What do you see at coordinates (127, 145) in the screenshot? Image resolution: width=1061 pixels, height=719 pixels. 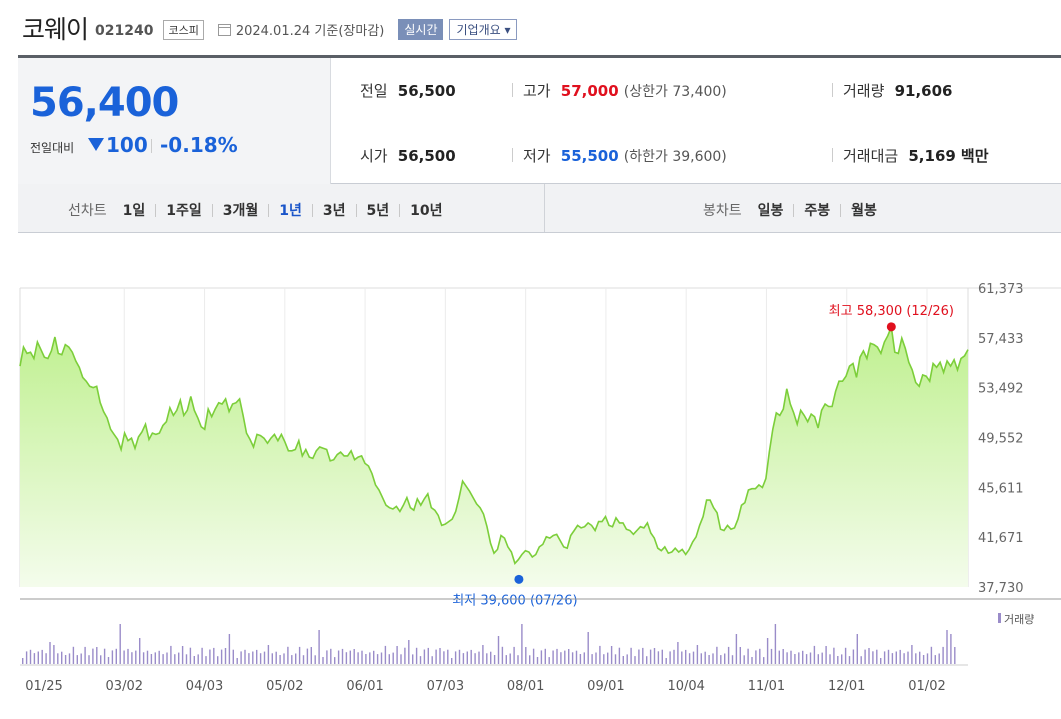 I see `change-value: 100` at bounding box center [127, 145].